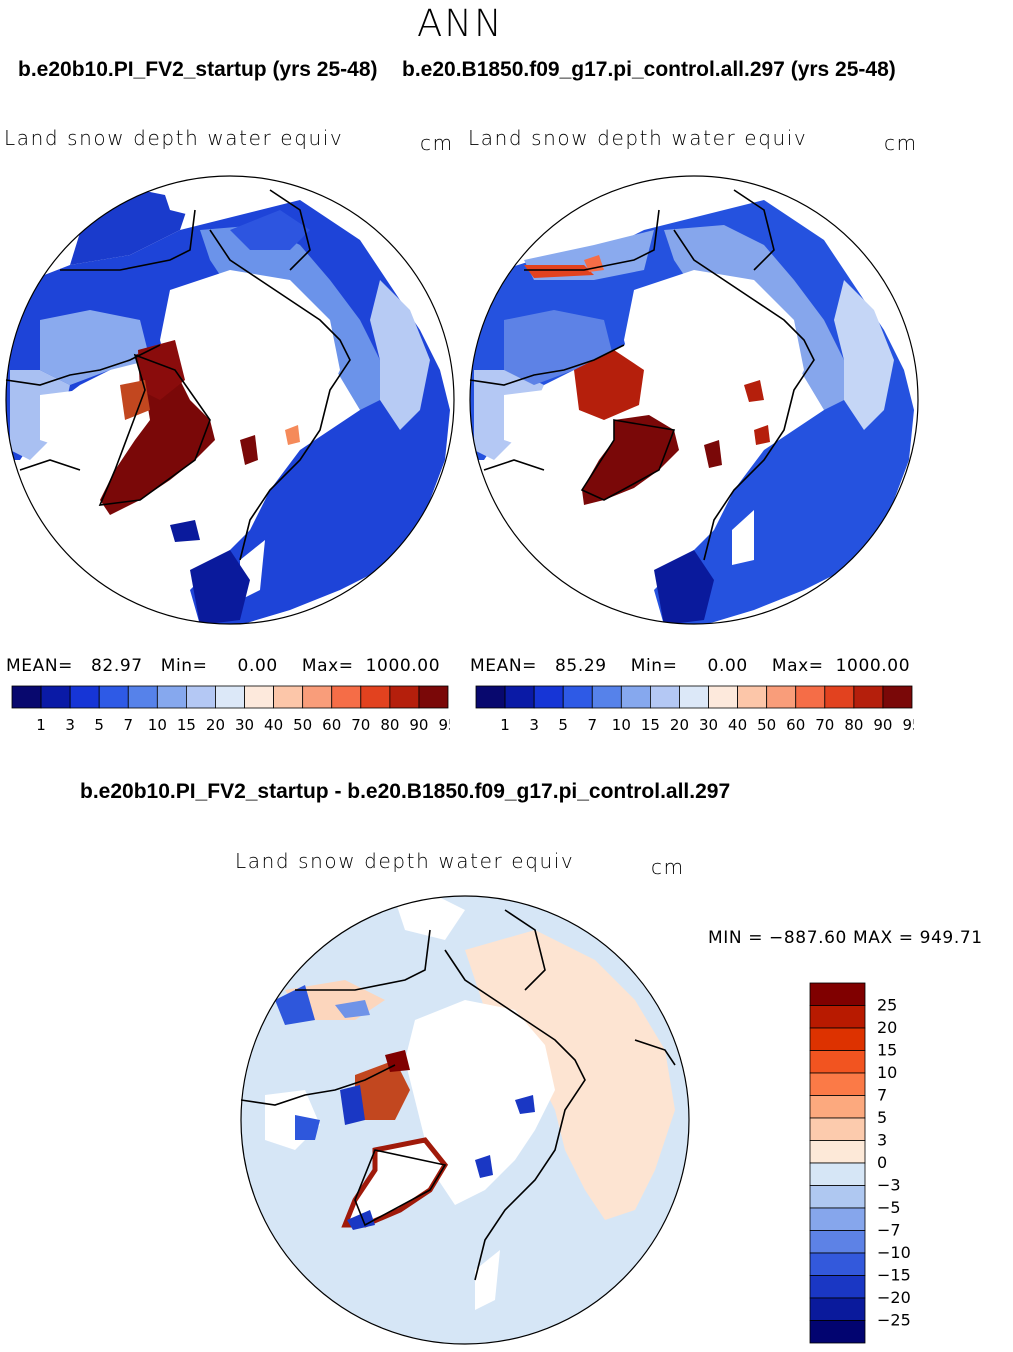 The width and height of the screenshot is (1013, 1352). What do you see at coordinates (437, 143) in the screenshot?
I see `left-units-label: cm` at bounding box center [437, 143].